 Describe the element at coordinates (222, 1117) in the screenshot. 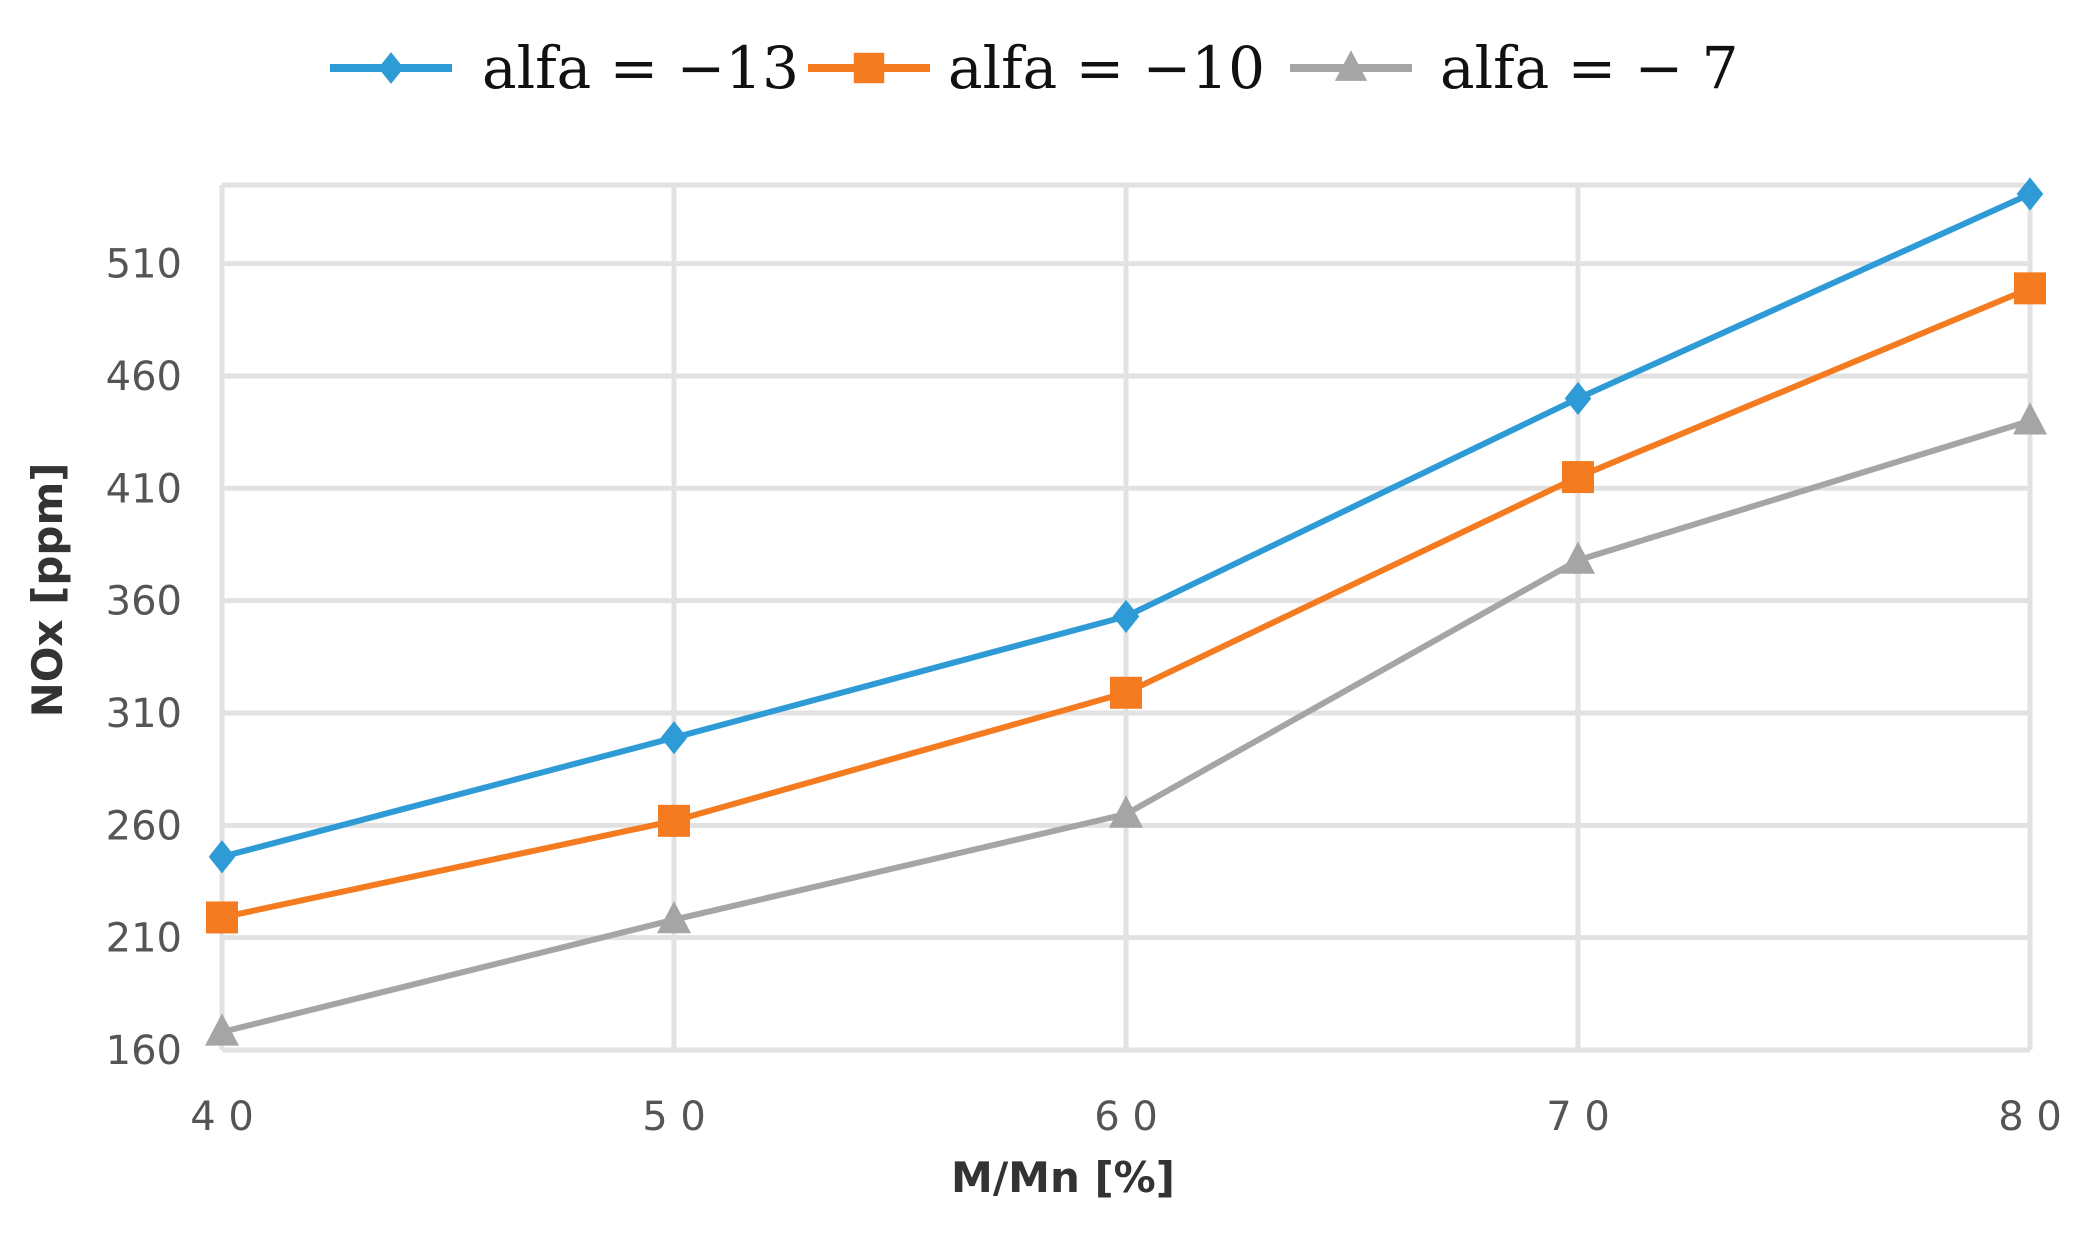

I see `x-tick-label: 4 0` at that location.